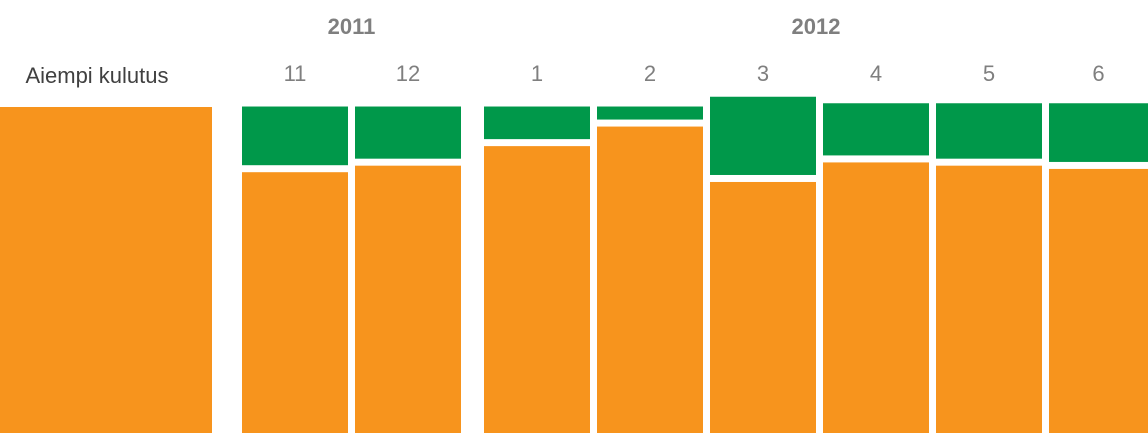  What do you see at coordinates (1098, 73) in the screenshot?
I see `month-label-6: 6` at bounding box center [1098, 73].